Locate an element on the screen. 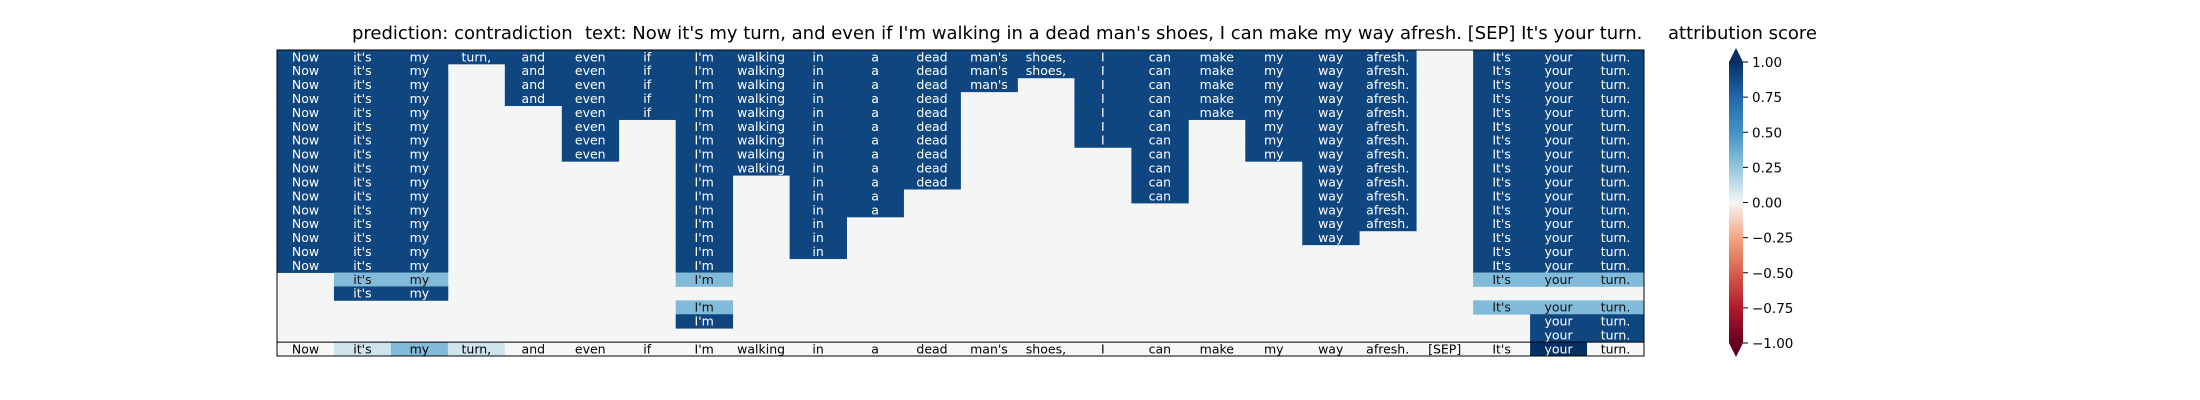 This screenshot has height=400, width=2200. cell-token-label: I is located at coordinates (1103, 98).